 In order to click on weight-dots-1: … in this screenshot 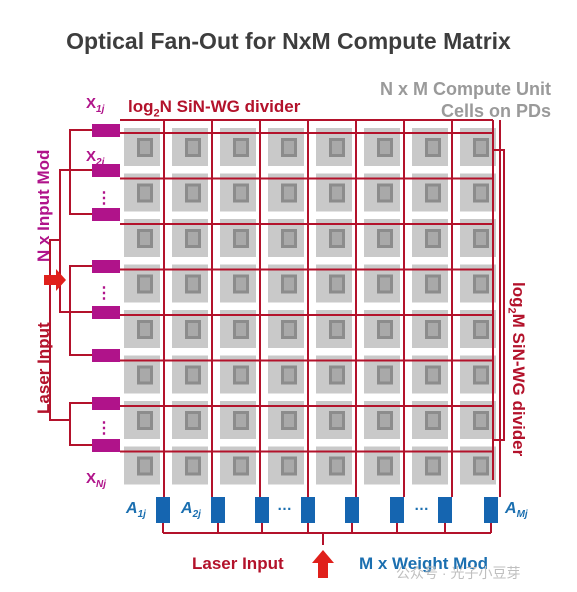, I will do `click(284, 505)`.